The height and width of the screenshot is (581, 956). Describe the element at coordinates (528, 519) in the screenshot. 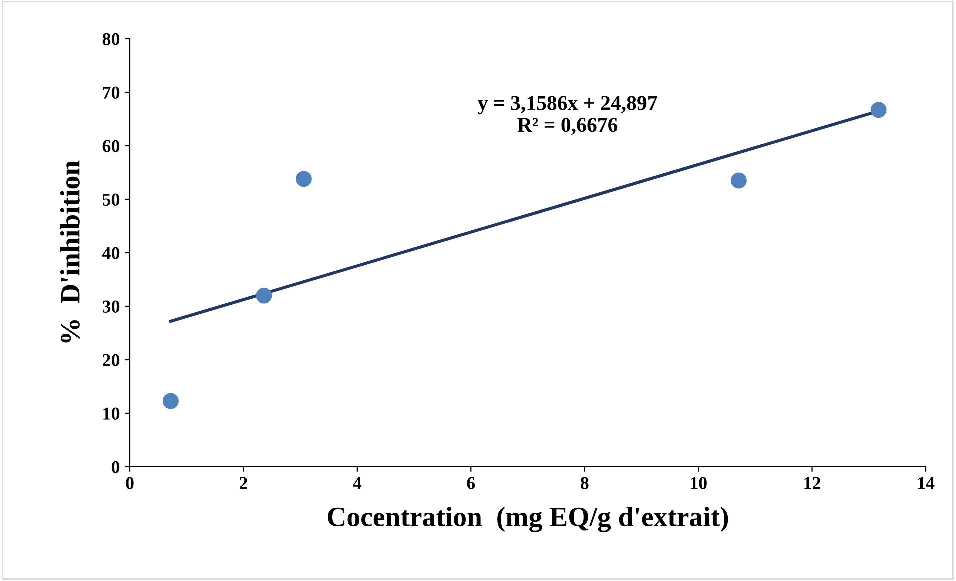

I see `x-axis-title: Cocentration (mg EQ/g d'extrait)` at that location.